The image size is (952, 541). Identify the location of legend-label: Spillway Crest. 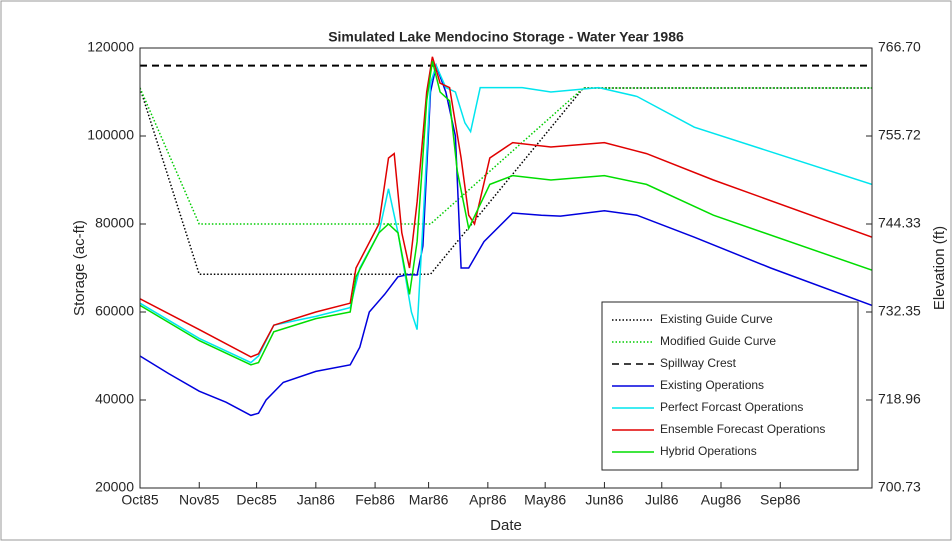
(698, 363).